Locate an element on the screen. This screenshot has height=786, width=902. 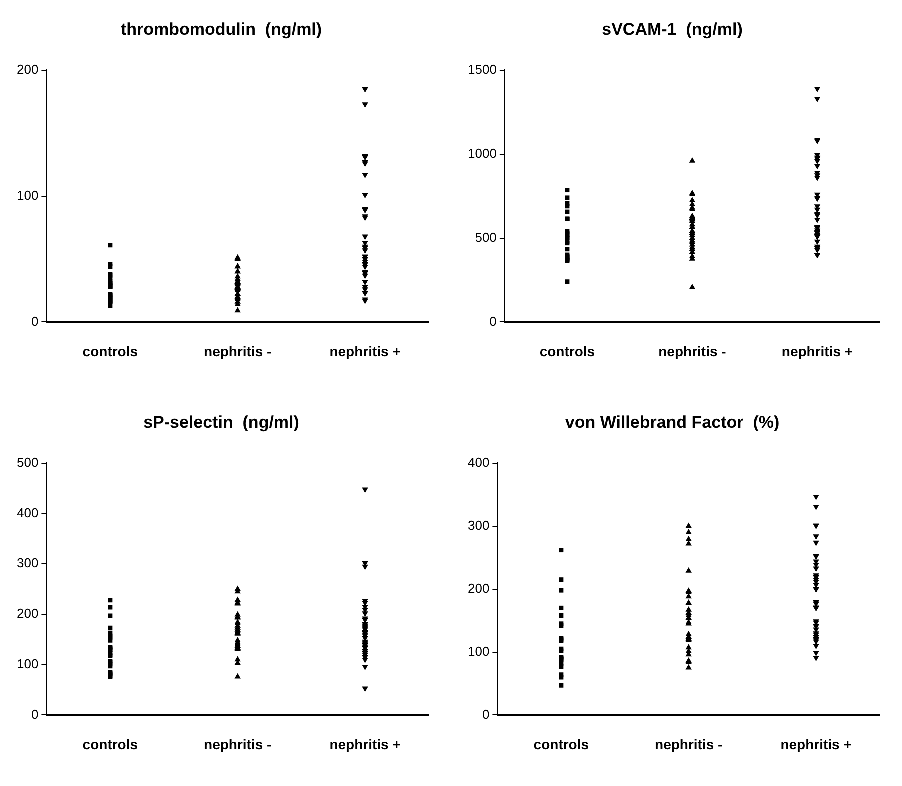
chart-title: sVCAM-1 (ng/ml) is located at coordinates (672, 29).